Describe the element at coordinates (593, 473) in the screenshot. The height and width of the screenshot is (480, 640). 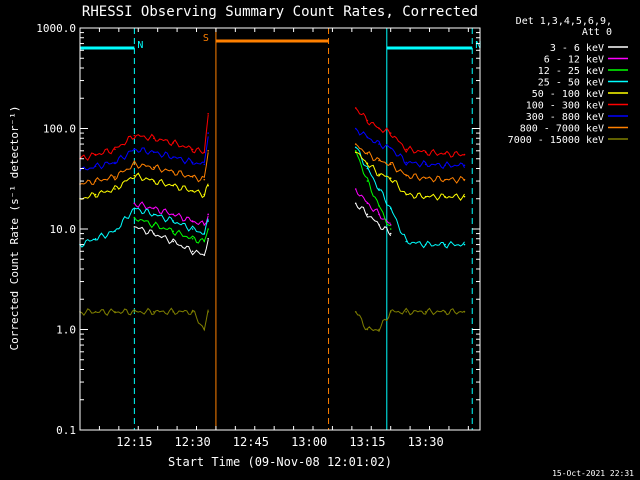
I see `generation-timestamp: 15-Oct-2021 22:31` at that location.